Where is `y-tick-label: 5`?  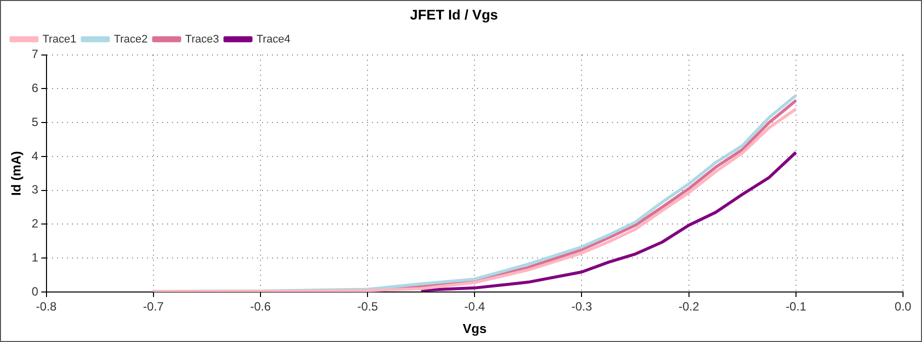
y-tick-label: 5 is located at coordinates (35, 121).